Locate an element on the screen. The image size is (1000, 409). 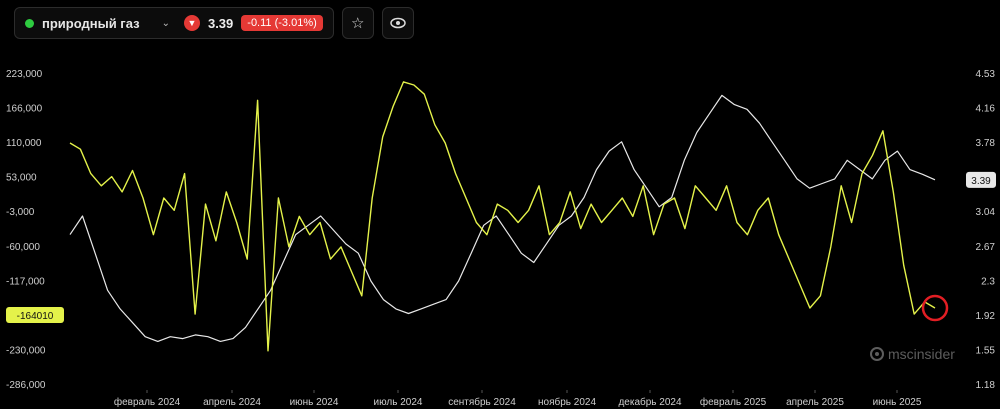
last-point-marker is located at coordinates (935, 308).